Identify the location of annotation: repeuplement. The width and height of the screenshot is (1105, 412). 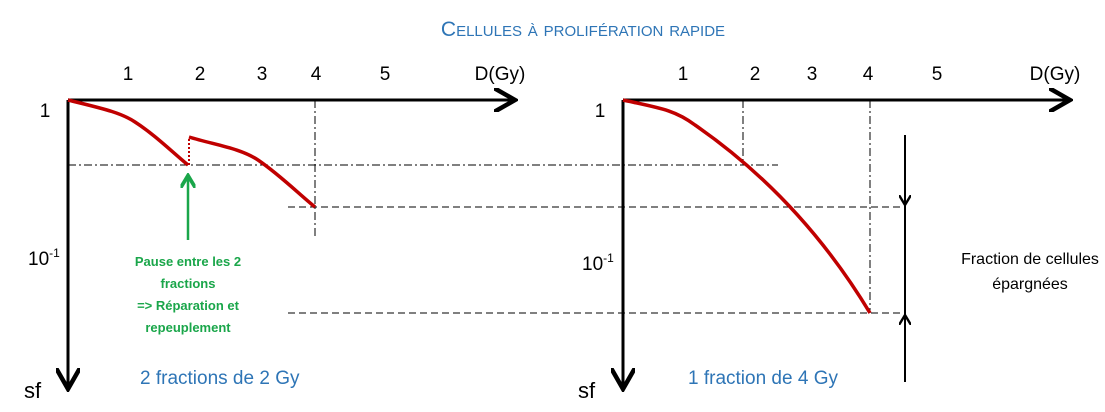
(188, 327).